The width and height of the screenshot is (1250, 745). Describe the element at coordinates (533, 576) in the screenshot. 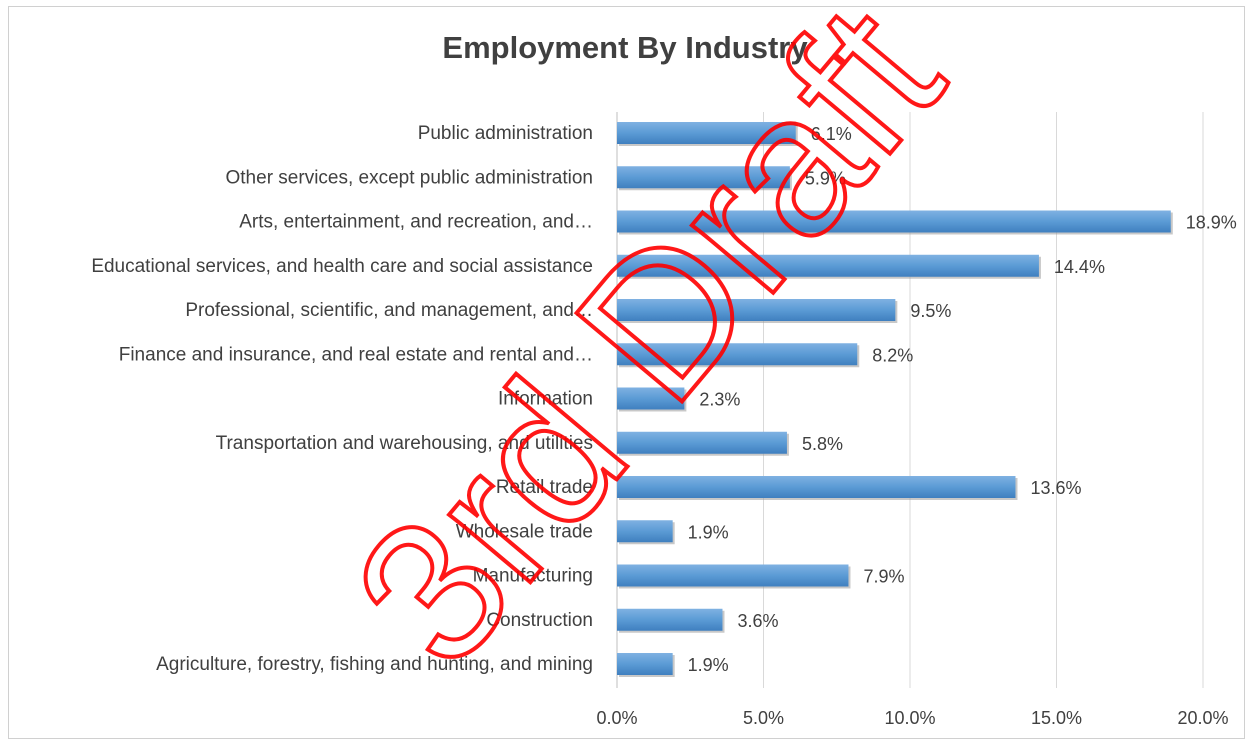

I see `category-label: Manufacturing` at that location.